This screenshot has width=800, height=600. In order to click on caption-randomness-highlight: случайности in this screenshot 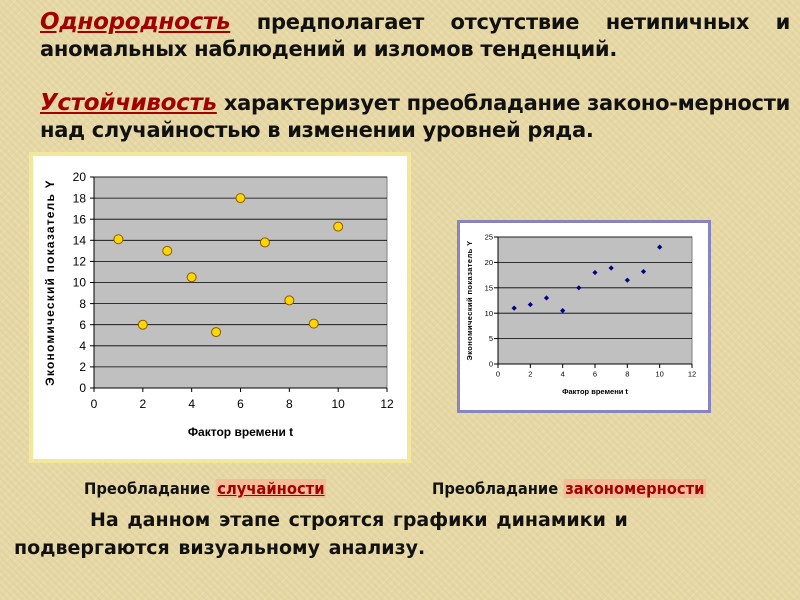, I will do `click(271, 488)`.